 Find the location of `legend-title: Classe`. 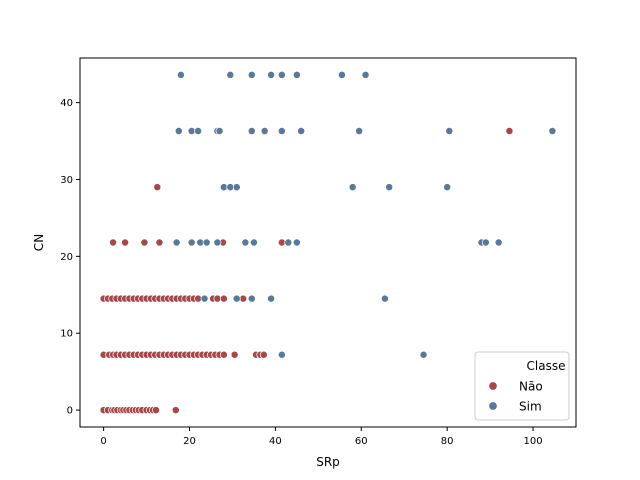

legend-title: Classe is located at coordinates (546, 366).